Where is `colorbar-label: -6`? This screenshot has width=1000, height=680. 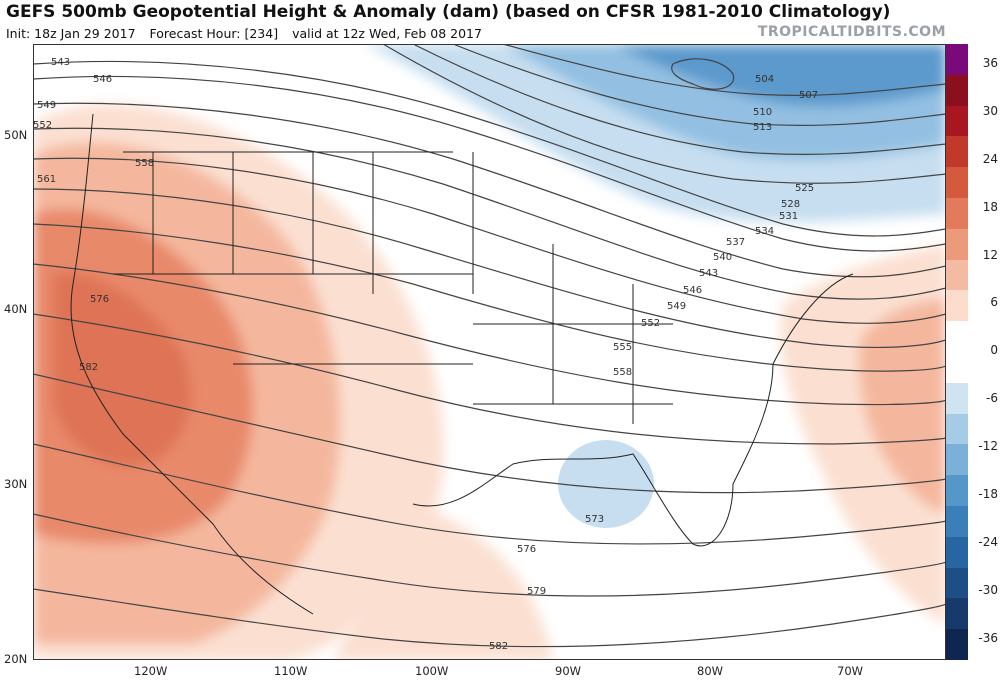
colorbar-label: -6 is located at coordinates (992, 398).